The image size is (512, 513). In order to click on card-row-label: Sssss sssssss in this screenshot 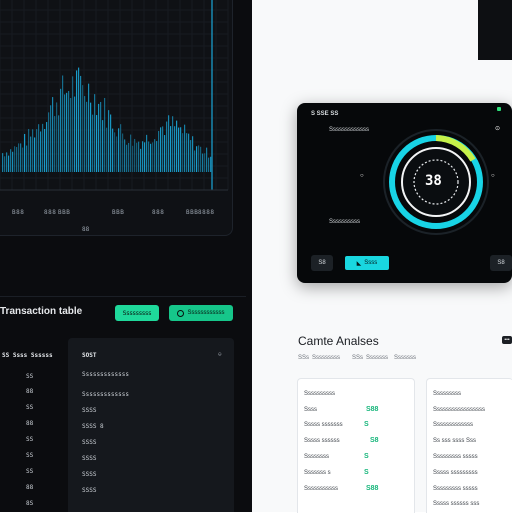, I will do `click(323, 425)`.